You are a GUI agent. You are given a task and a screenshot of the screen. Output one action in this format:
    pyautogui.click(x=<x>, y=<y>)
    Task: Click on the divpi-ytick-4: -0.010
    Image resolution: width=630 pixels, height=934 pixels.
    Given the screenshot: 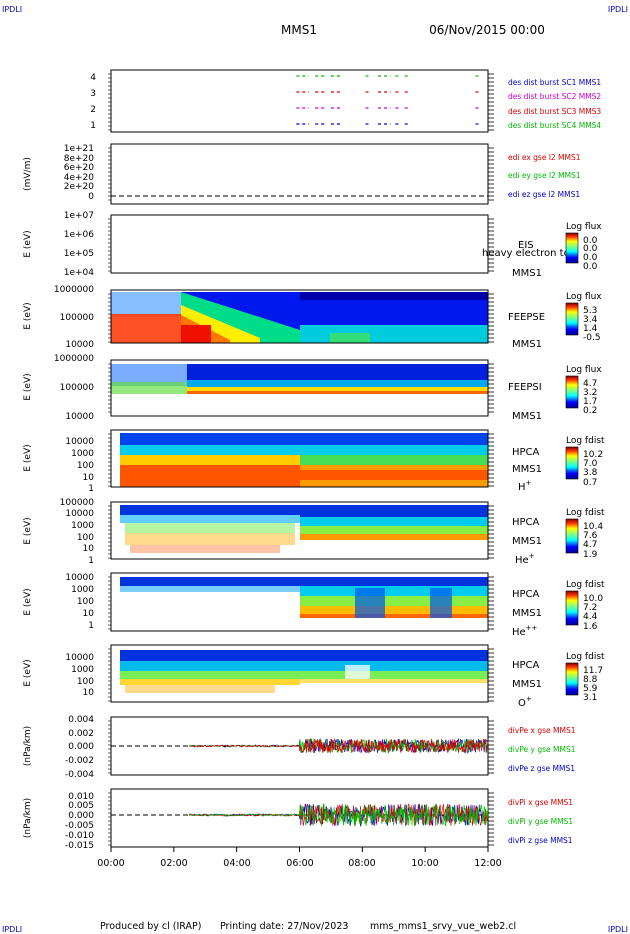 What is the action you would take?
    pyautogui.click(x=79, y=836)
    